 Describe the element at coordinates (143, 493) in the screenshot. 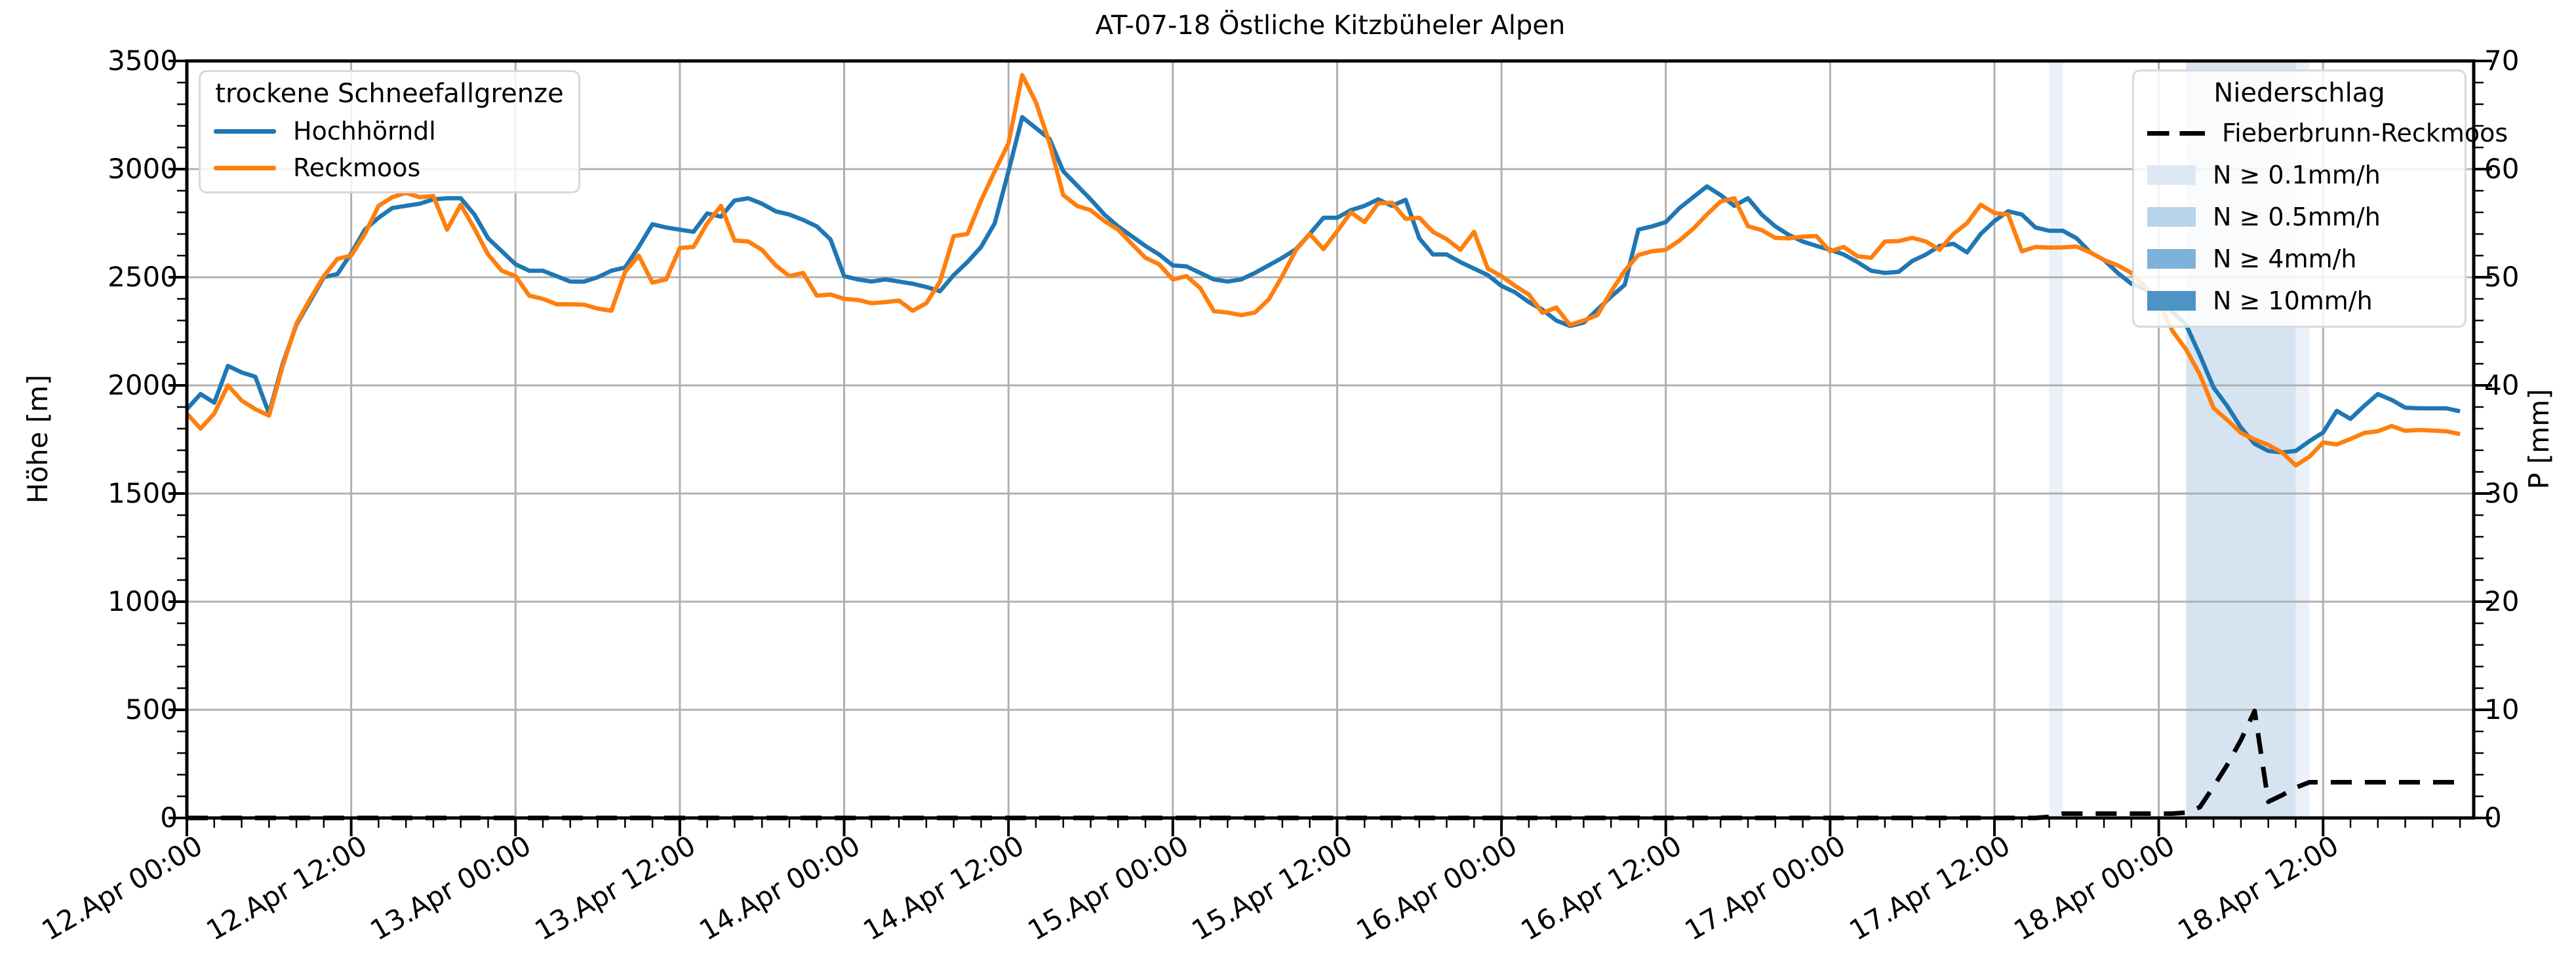

I see `left-tick-label: 1500` at that location.